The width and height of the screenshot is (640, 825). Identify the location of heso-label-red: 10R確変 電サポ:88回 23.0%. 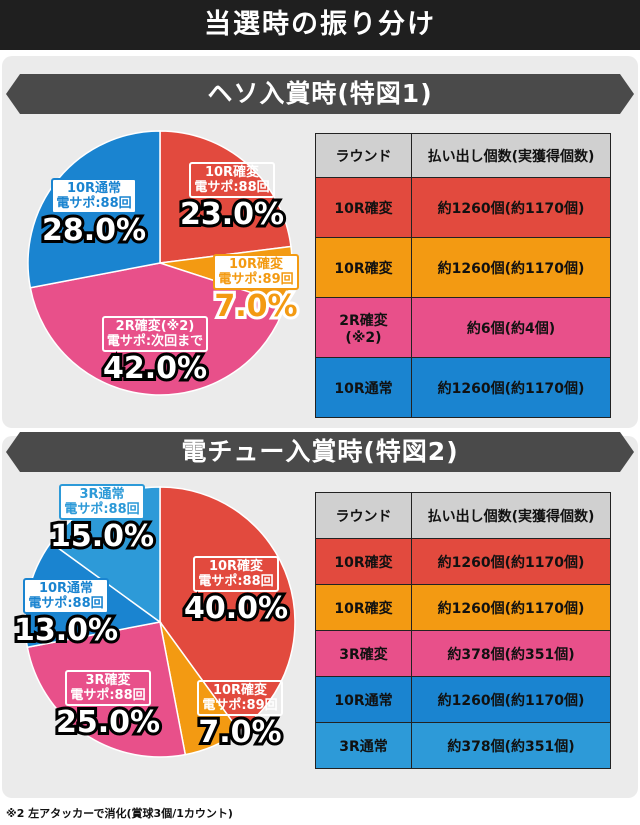
(232, 198).